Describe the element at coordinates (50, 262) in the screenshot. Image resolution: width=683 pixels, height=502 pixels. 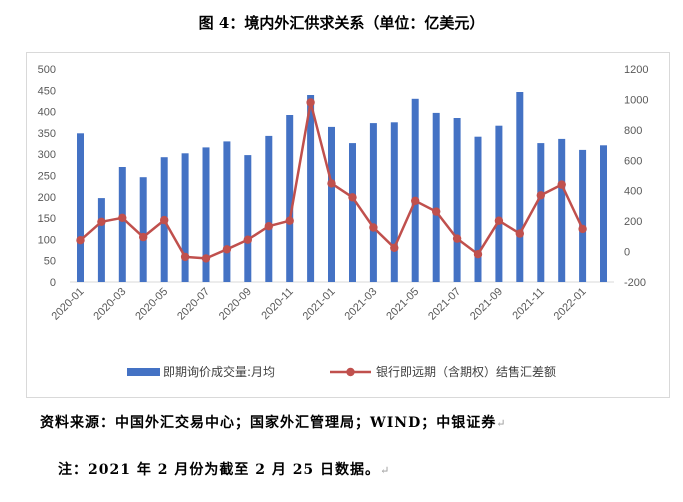
I see `y-left-tick-label: 50` at that location.